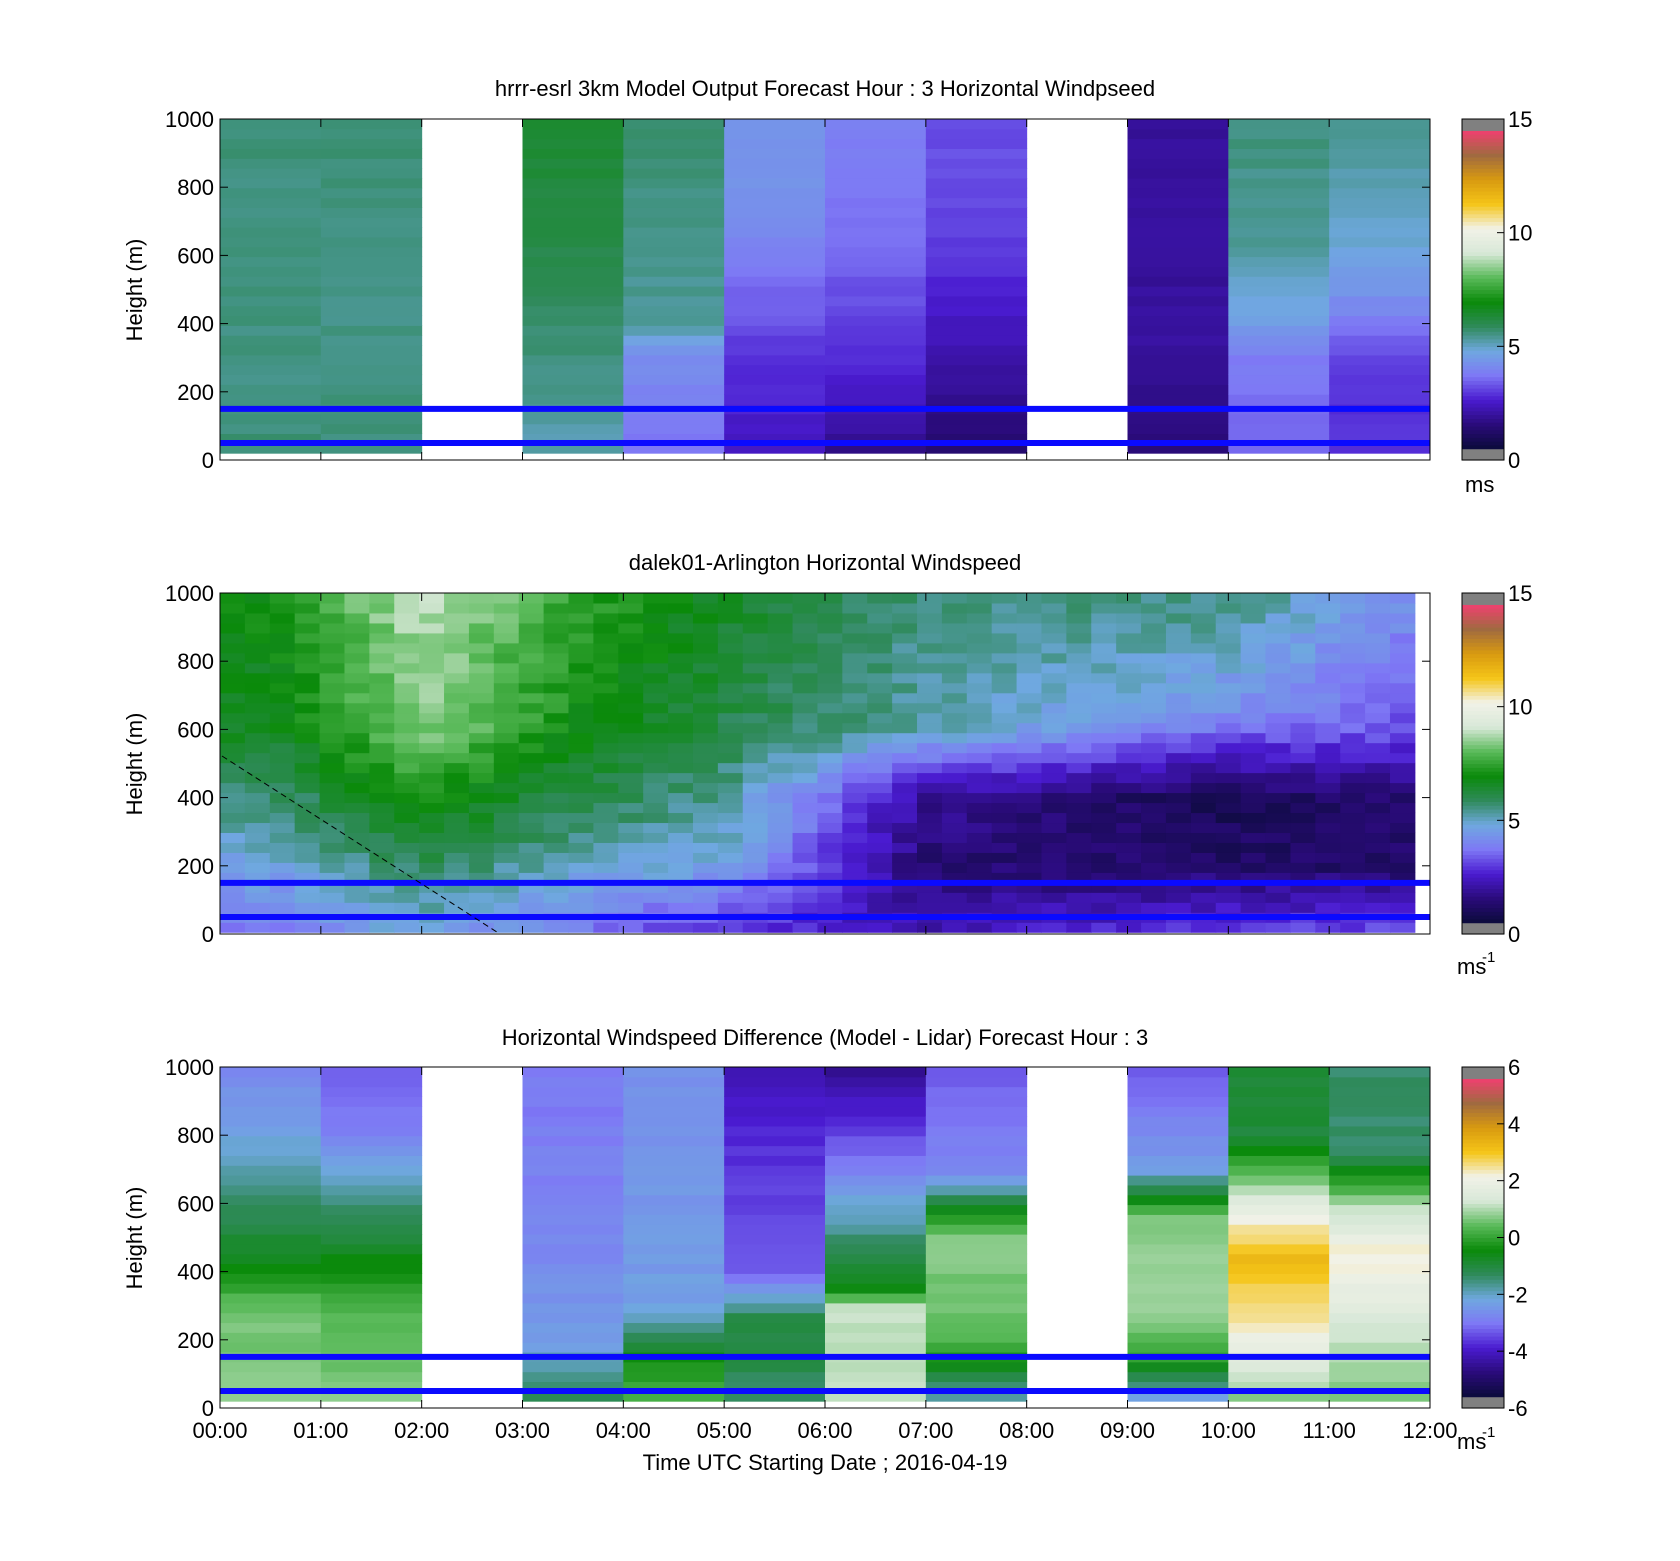 This screenshot has height=1561, width=1680. I want to click on panel-lidar-cbar-unit-exp: -1, so click(1488, 957).